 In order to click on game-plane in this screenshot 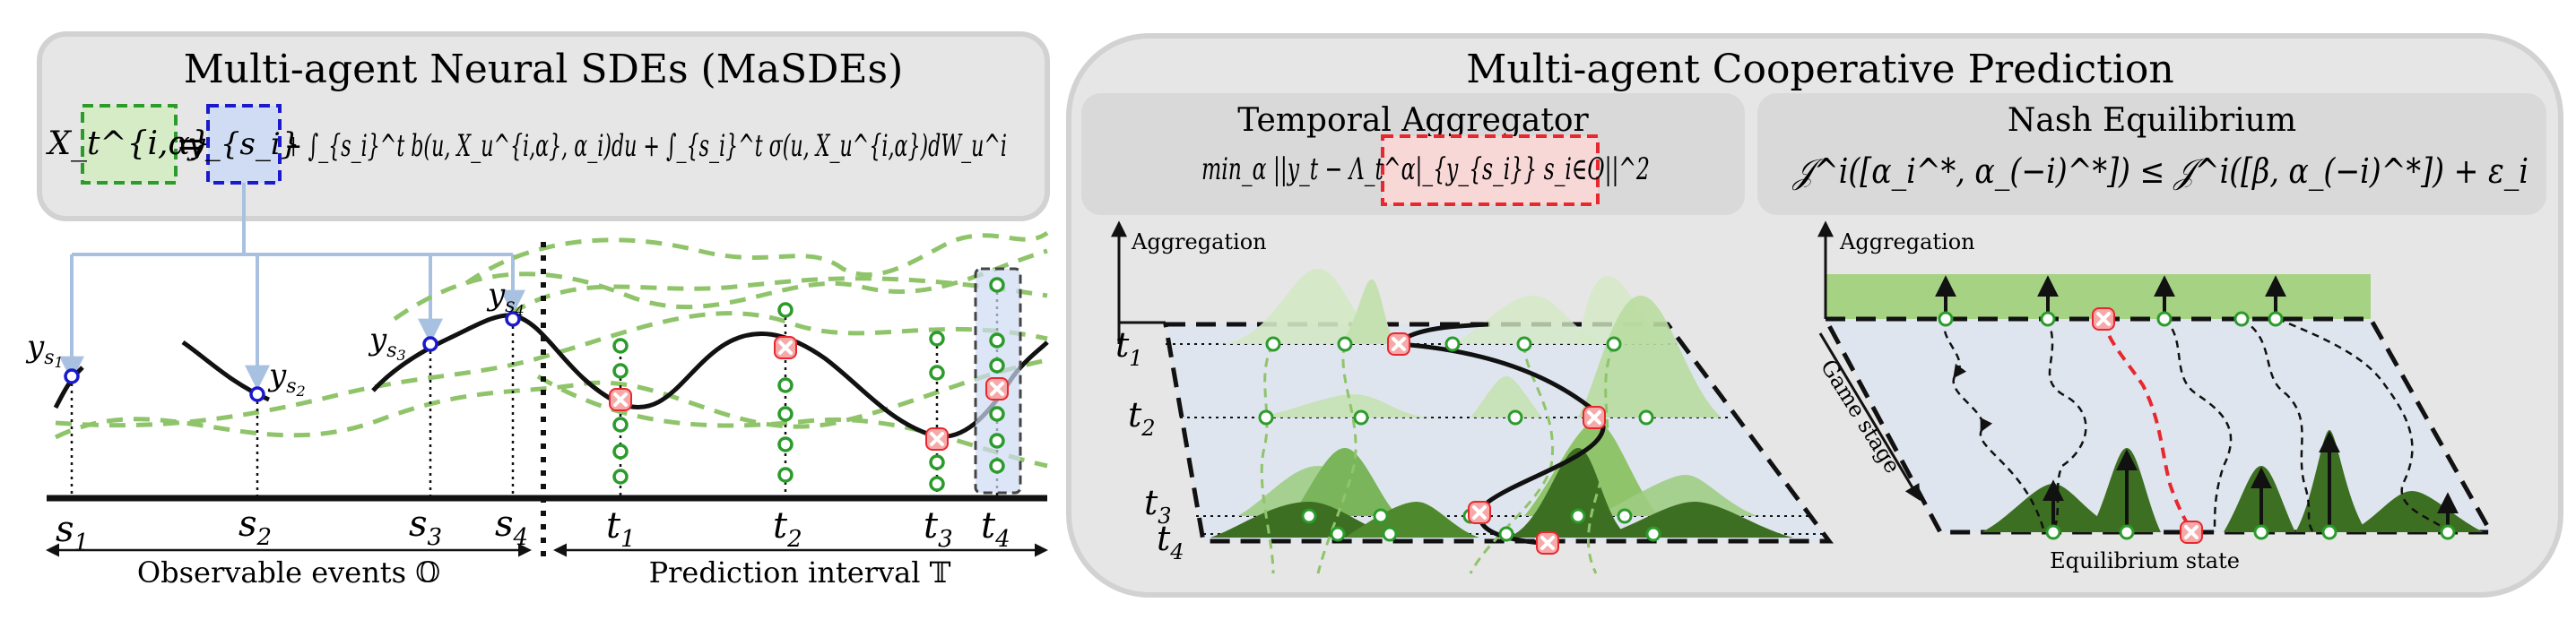, I will do `click(2158, 426)`.